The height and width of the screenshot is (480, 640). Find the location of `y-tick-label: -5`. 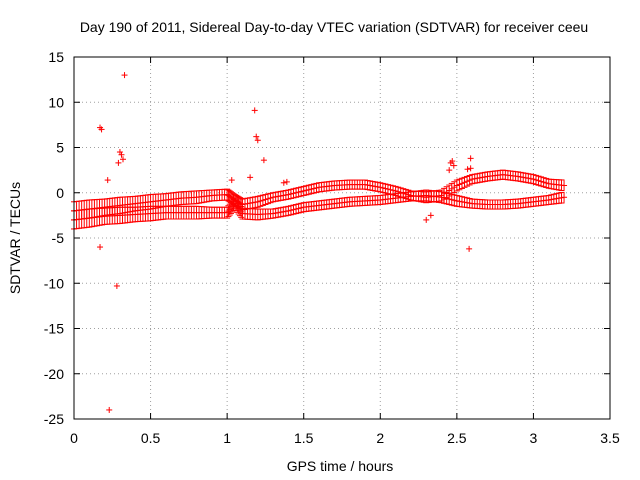

y-tick-label: -5 is located at coordinates (58, 238).